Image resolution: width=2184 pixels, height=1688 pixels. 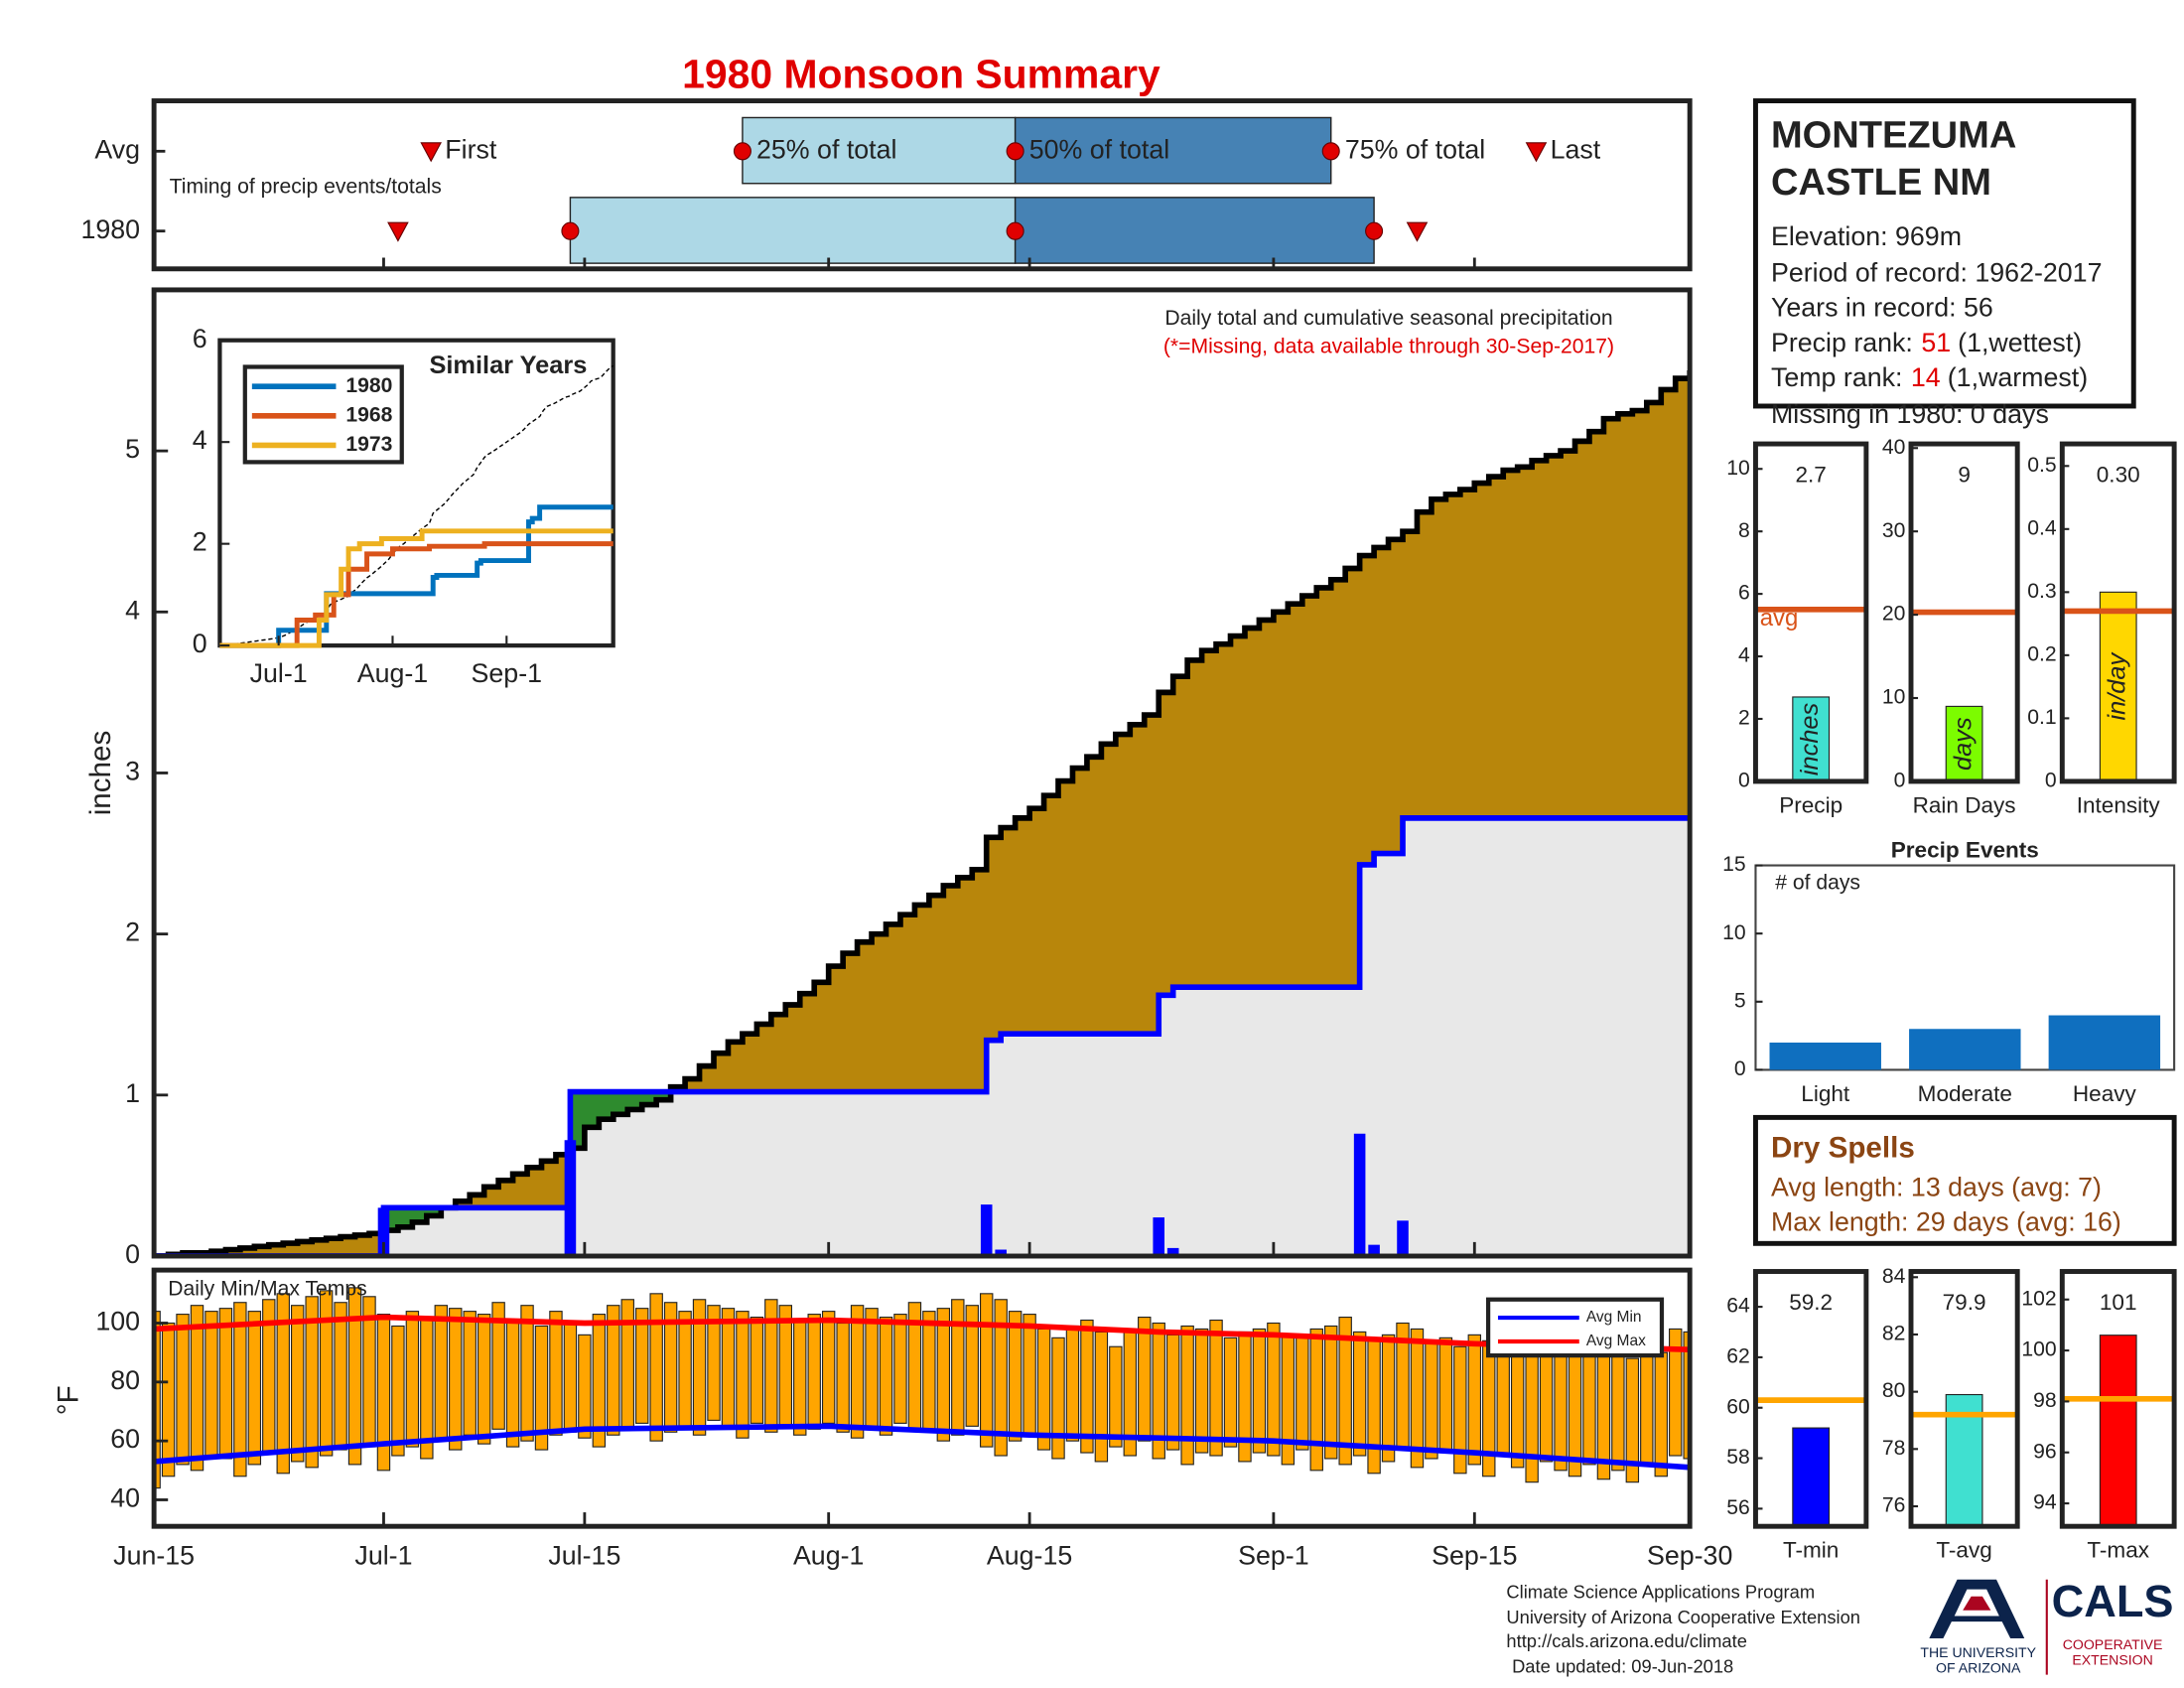 What do you see at coordinates (1977, 1603) in the screenshot?
I see `logo-a-red` at bounding box center [1977, 1603].